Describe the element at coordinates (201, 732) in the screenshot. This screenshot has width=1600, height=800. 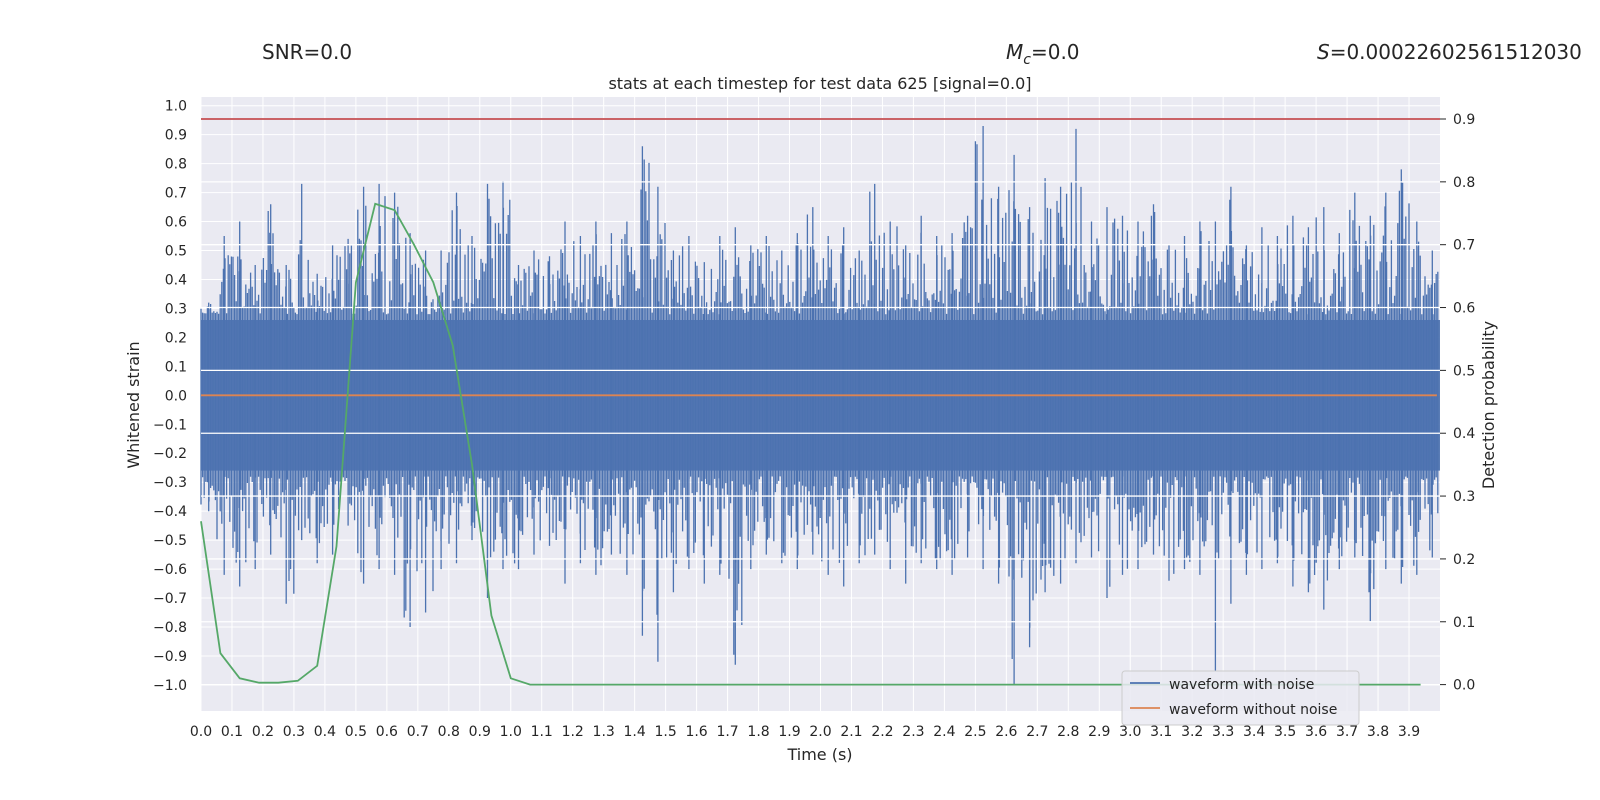
I see `x-tick-label: 0.0` at that location.